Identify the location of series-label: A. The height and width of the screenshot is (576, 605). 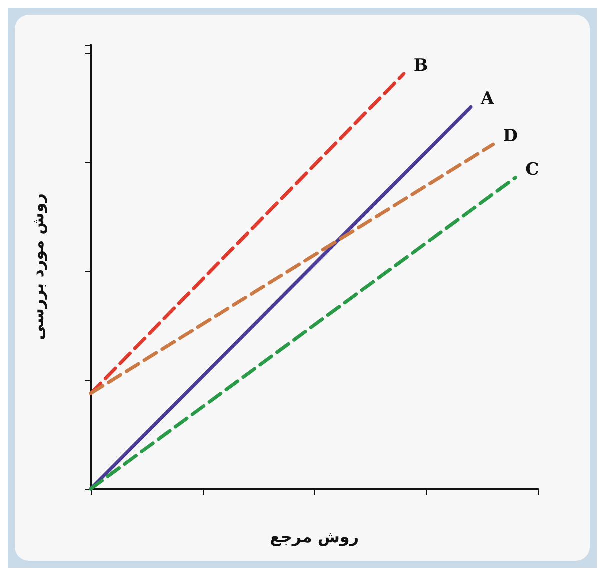
(487, 99).